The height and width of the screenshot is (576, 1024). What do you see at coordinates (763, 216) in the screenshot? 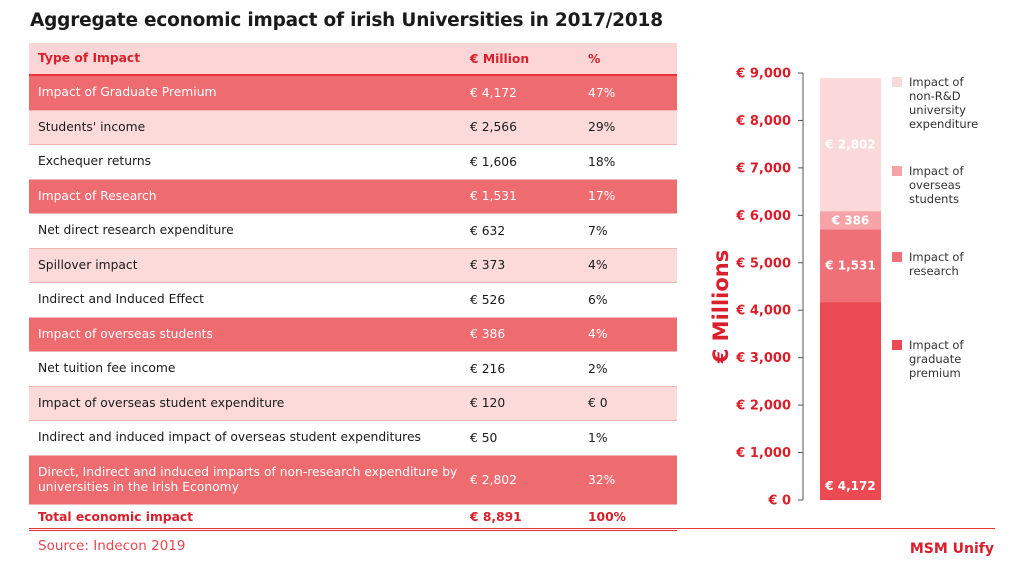
I see `y-tick-label: € 6,000` at bounding box center [763, 216].